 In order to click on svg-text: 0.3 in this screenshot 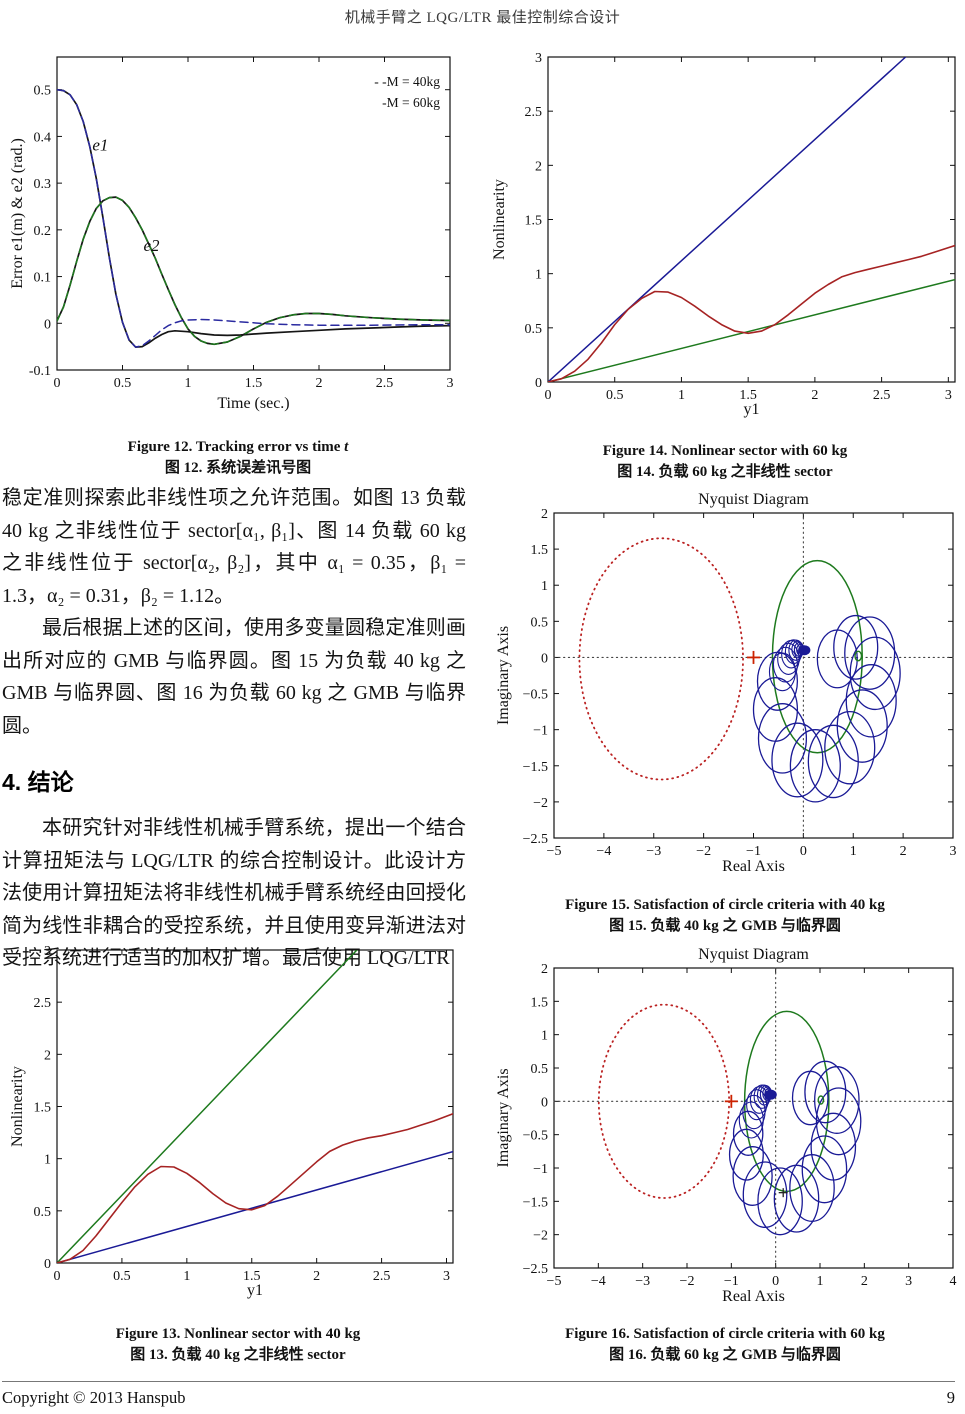, I will do `click(43, 184)`.